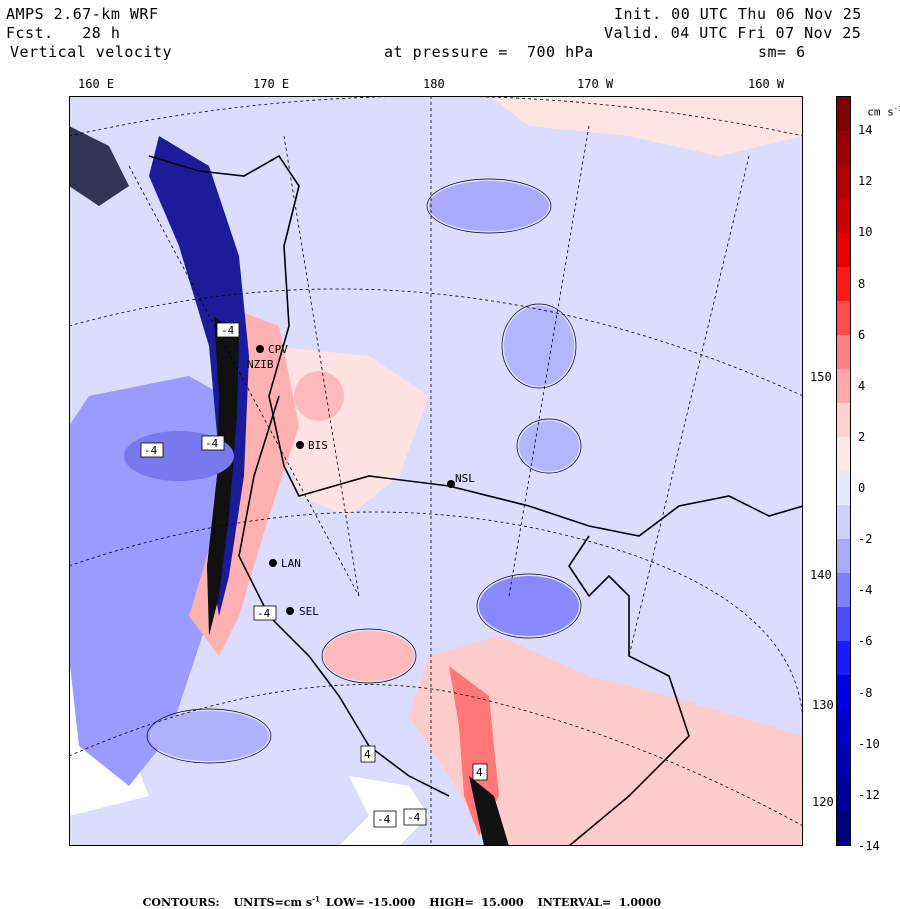  What do you see at coordinates (319, 396) in the screenshot?
I see `positive-blob-ross` at bounding box center [319, 396].